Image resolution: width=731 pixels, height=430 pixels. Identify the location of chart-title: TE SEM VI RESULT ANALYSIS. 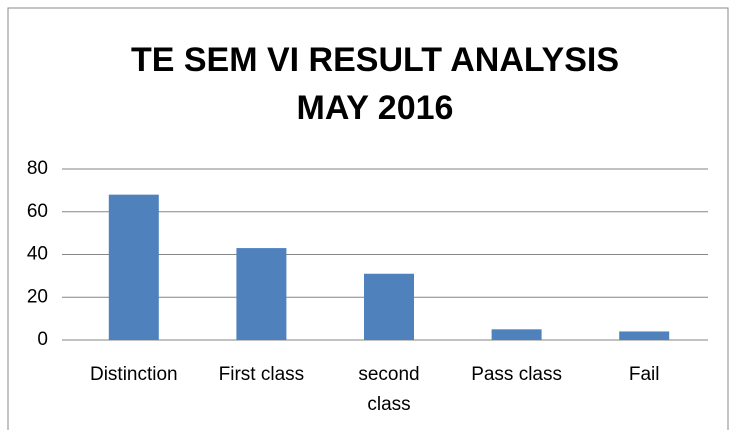
(375, 60).